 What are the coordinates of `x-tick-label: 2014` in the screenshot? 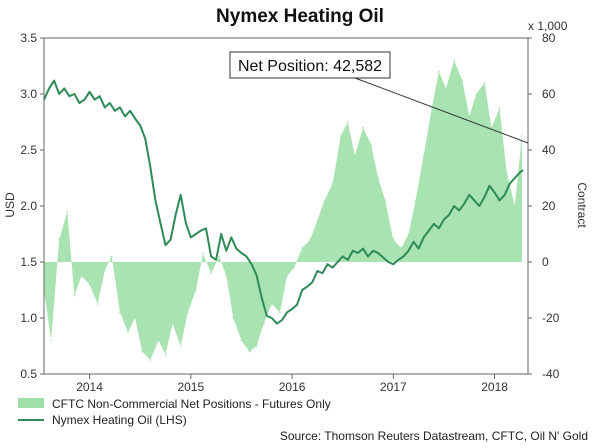 It's located at (89, 387).